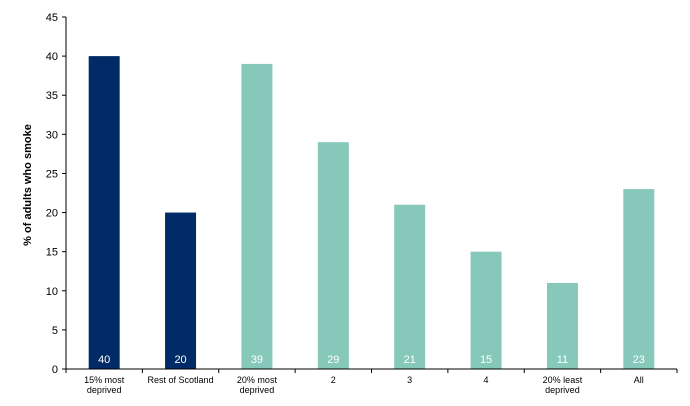 Image resolution: width=690 pixels, height=406 pixels. Describe the element at coordinates (410, 360) in the screenshot. I see `bar-value-label: 21` at that location.